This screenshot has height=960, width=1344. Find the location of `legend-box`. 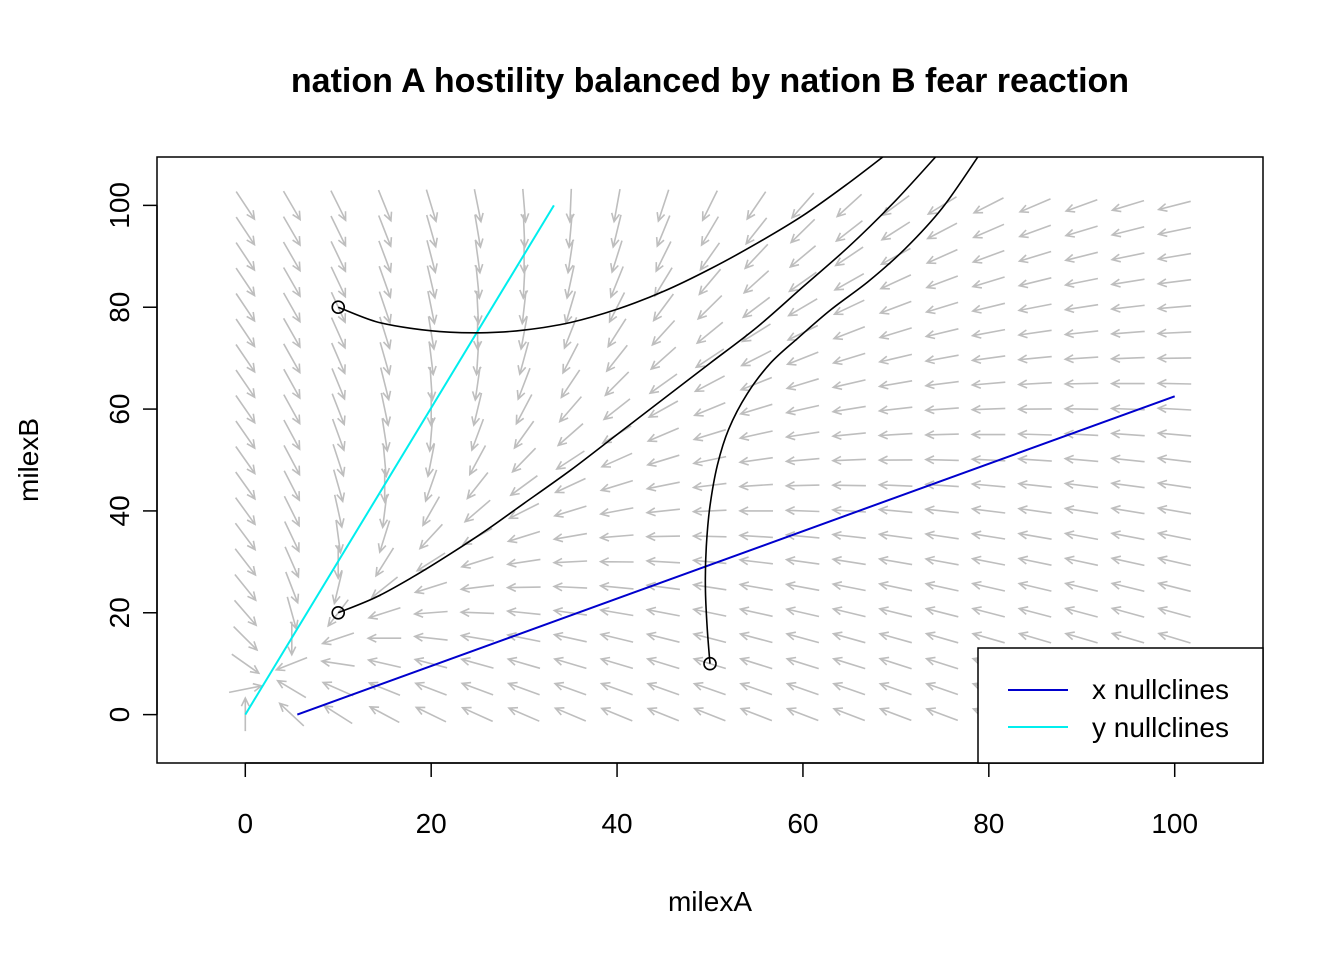

legend-box is located at coordinates (1120, 705).